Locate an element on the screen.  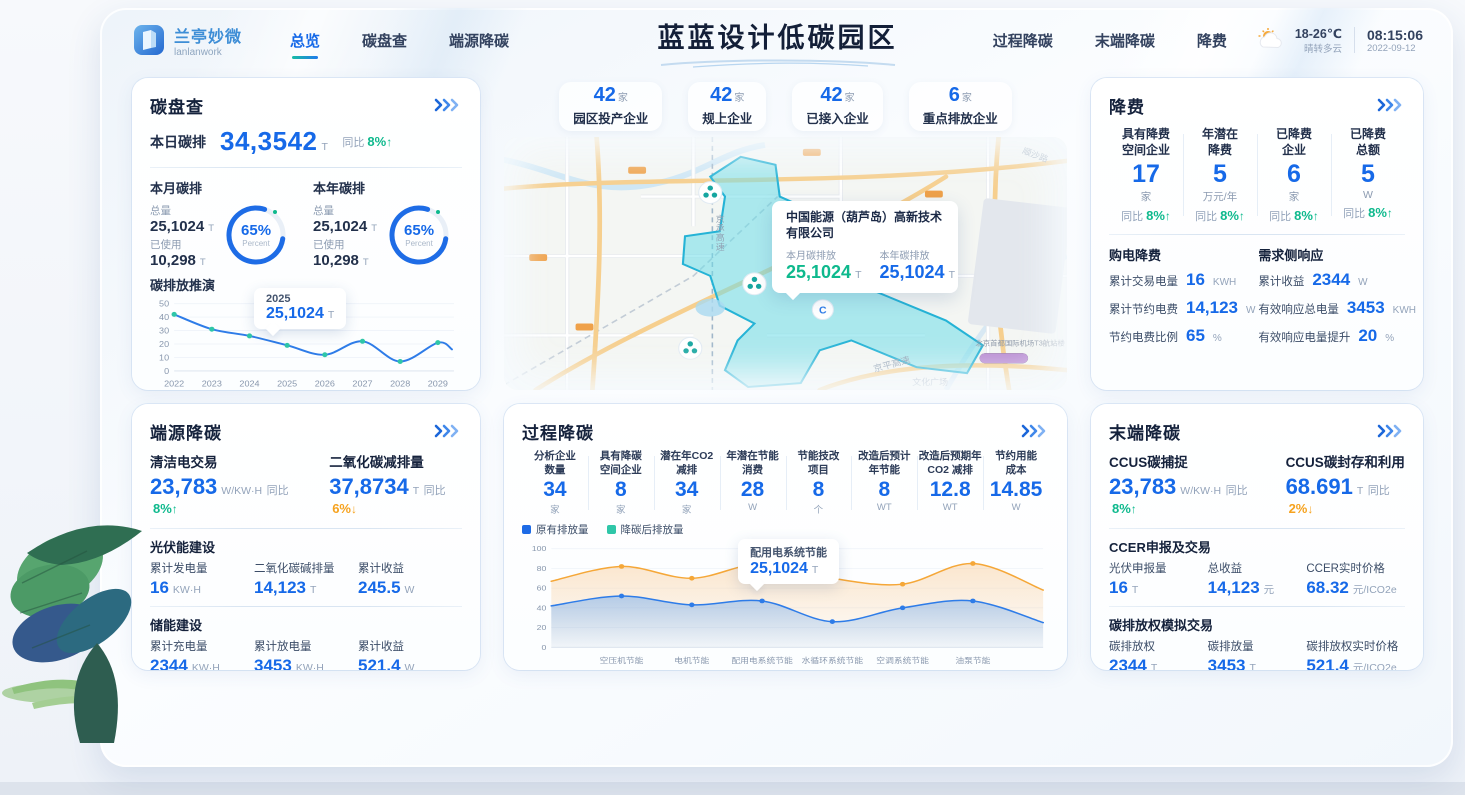
month-carbon-block: 本月碳排 总量 25,1024 T 已使用 10,298 T 65% Percent is located at coordinates (224, 224).